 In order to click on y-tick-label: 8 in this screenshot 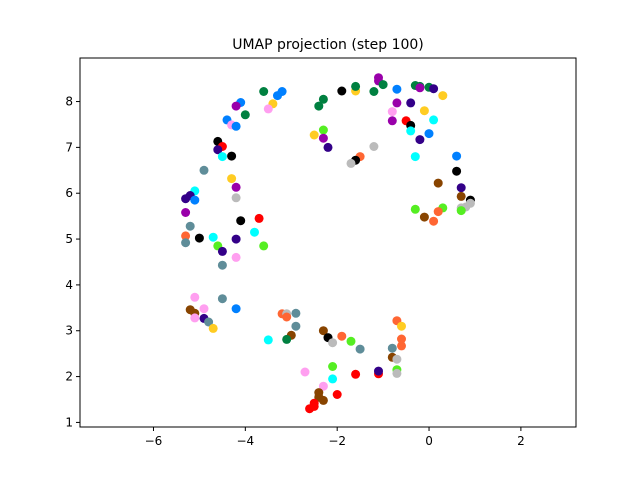, I will do `click(69, 102)`.